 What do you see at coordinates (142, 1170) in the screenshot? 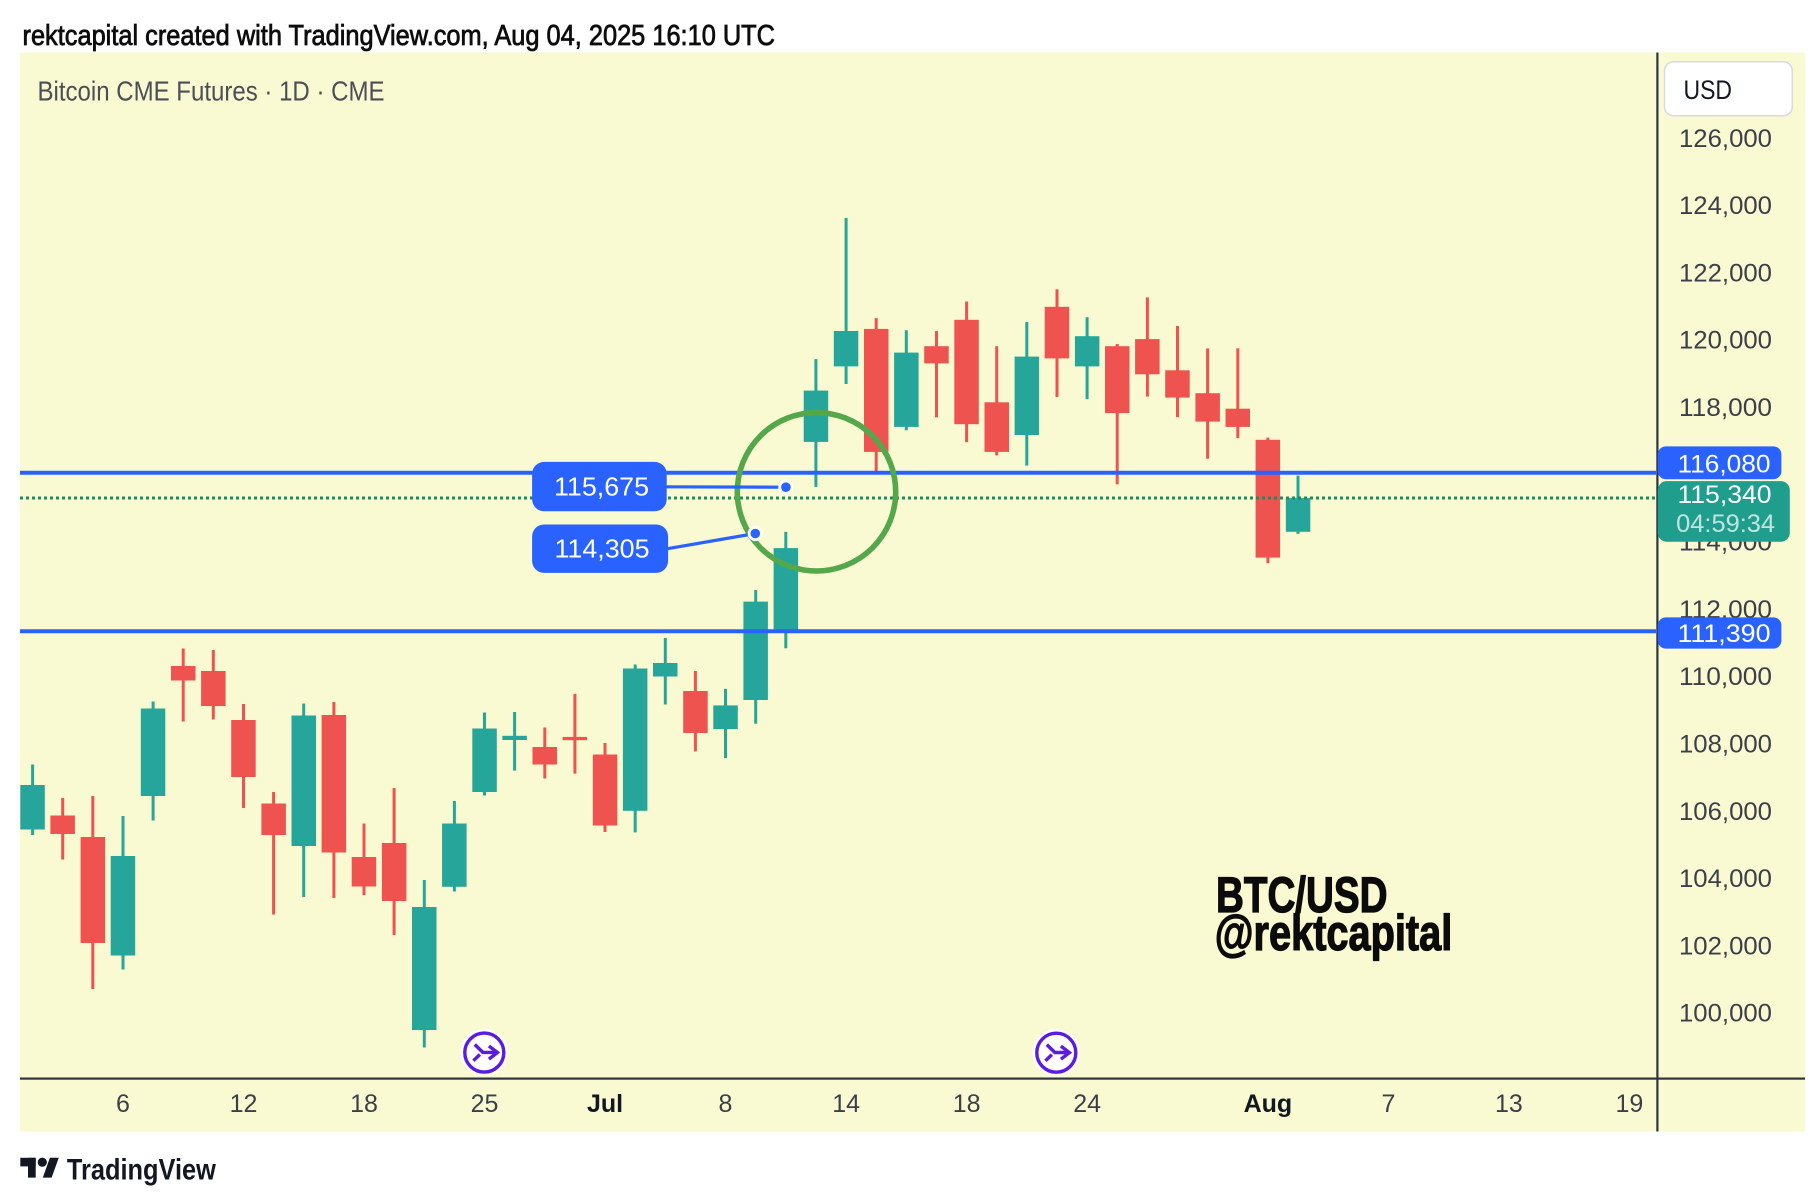
I see `svg-text: TradingView` at bounding box center [142, 1170].